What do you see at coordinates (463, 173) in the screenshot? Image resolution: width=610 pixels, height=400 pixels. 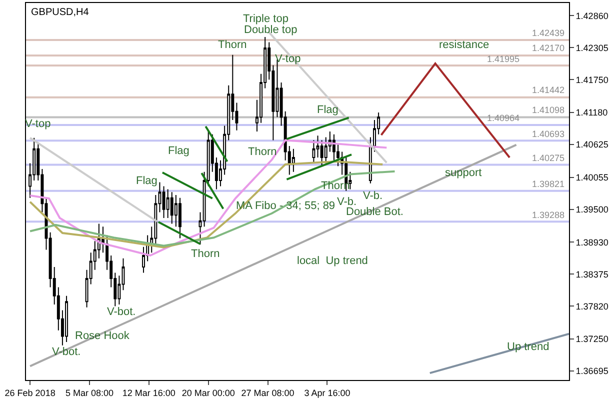 I see `annotation: support` at bounding box center [463, 173].